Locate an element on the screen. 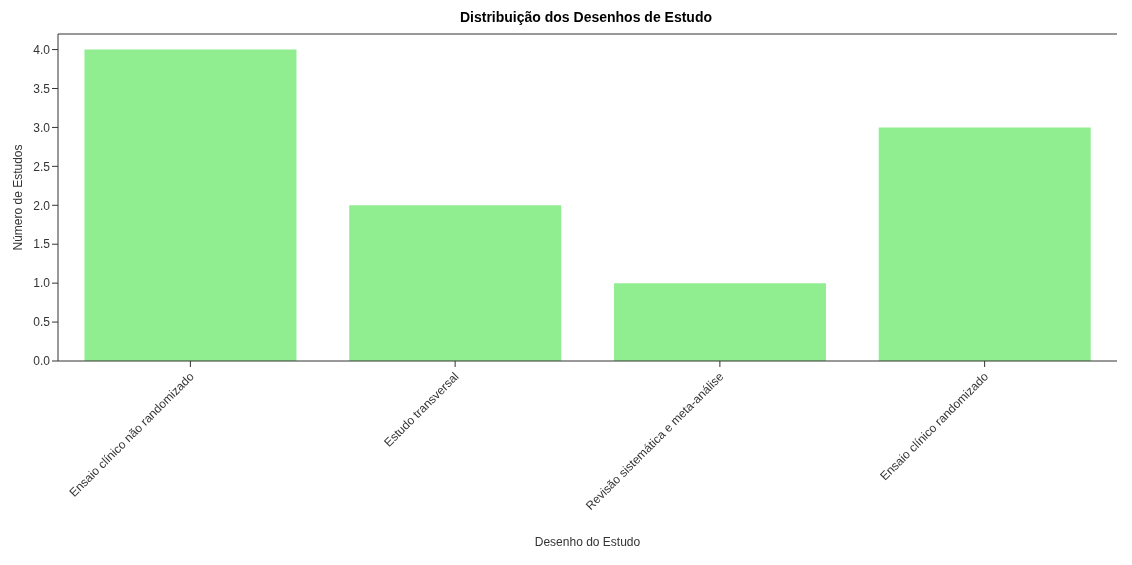 This screenshot has width=1132, height=565. y-tick-label: 0.5 is located at coordinates (42, 322).